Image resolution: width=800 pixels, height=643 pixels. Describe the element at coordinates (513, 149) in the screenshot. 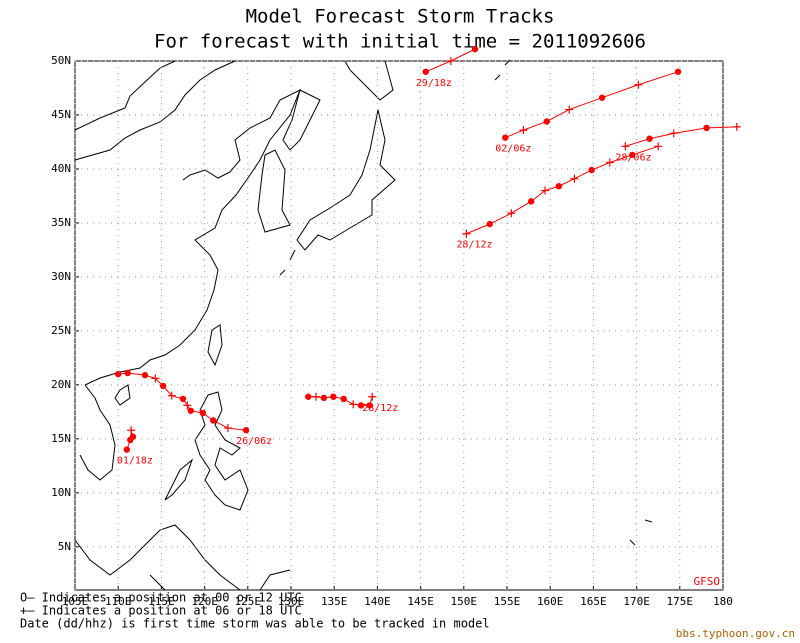

I see `track-start-label: 02/06z` at that location.